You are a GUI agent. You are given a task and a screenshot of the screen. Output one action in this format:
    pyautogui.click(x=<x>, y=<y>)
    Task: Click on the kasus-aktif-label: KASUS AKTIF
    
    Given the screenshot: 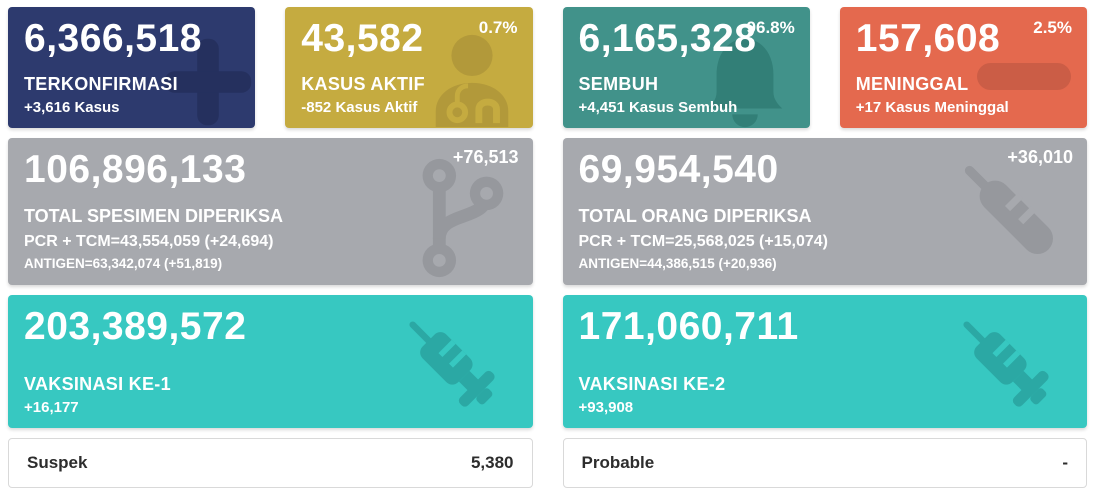 What is the action you would take?
    pyautogui.click(x=363, y=84)
    